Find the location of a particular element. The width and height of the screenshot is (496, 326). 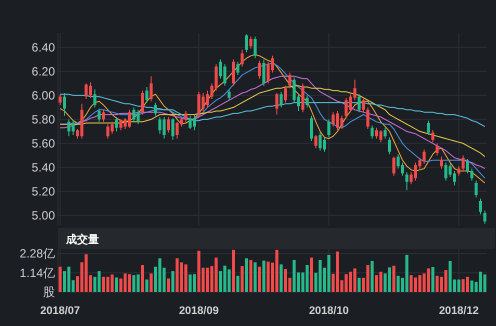

y-tick-label: 5.40 is located at coordinates (44, 167).